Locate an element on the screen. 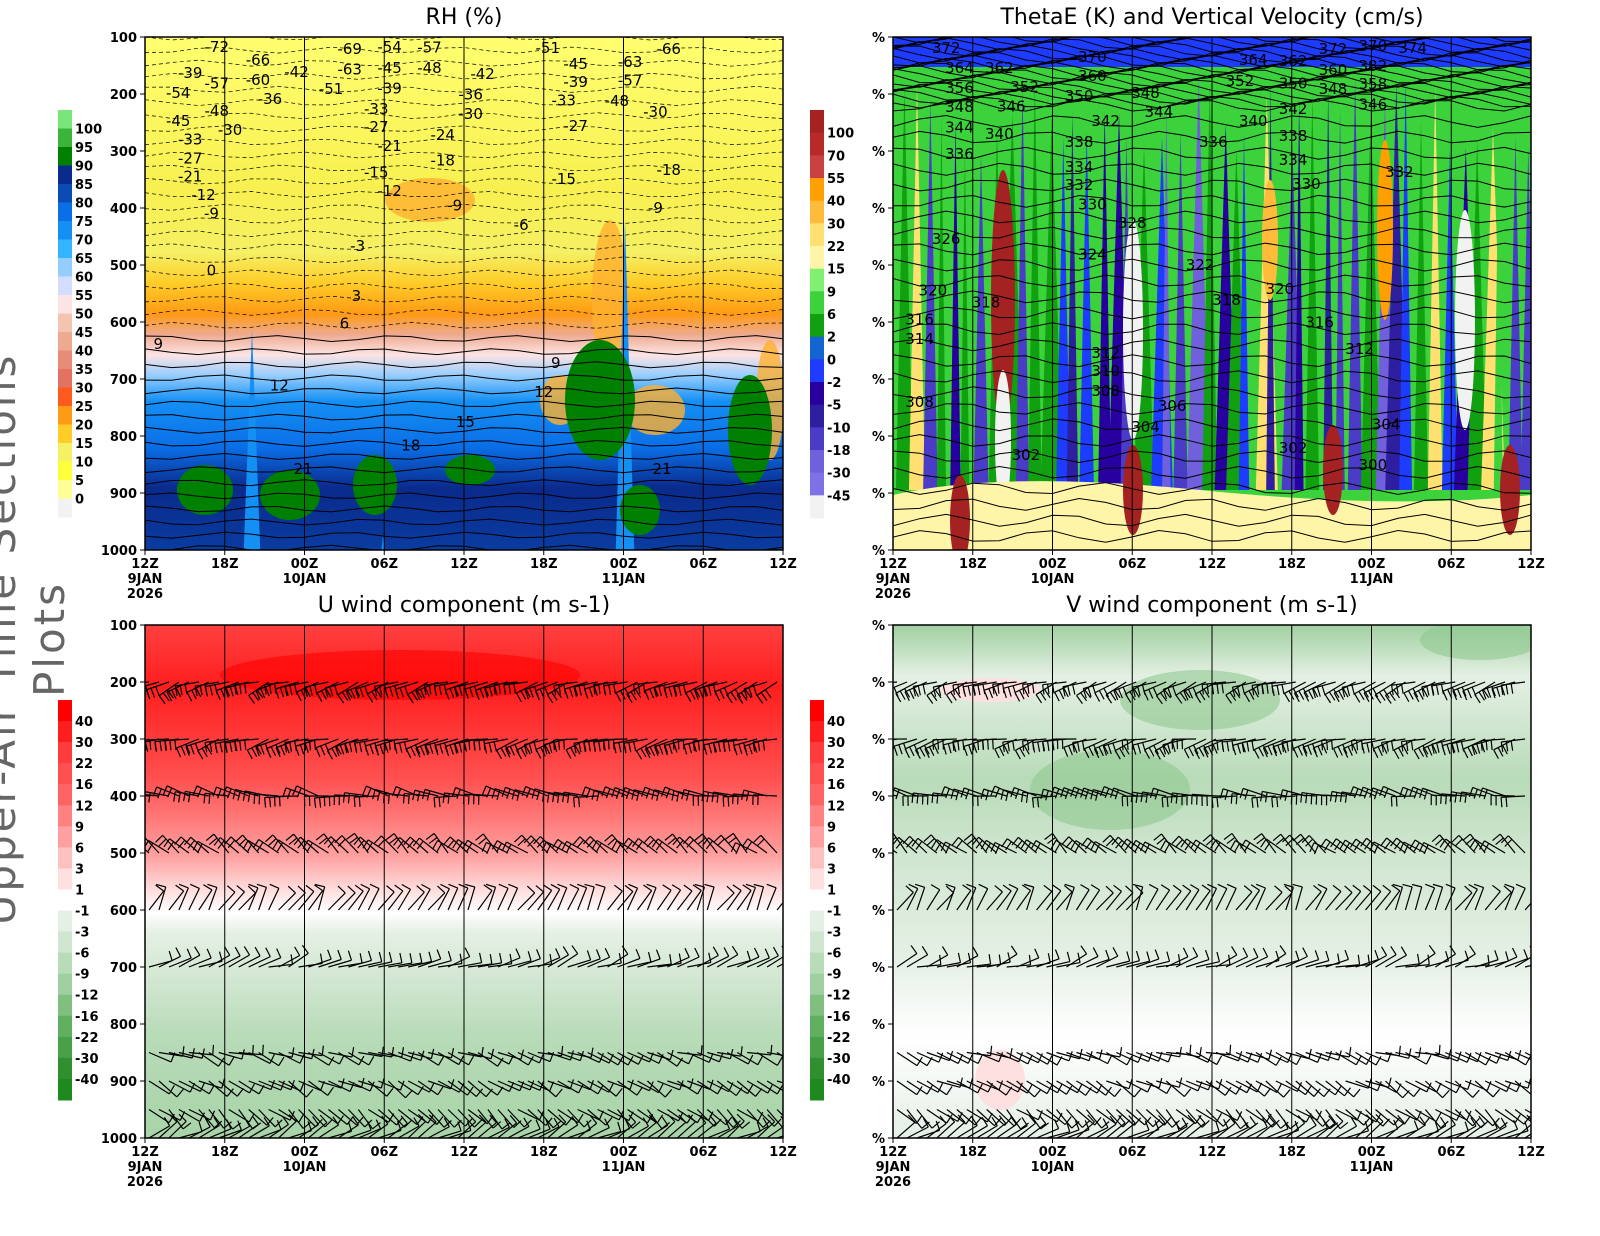 The image size is (1600, 1236). date-label: 10JAN is located at coordinates (305, 1167).